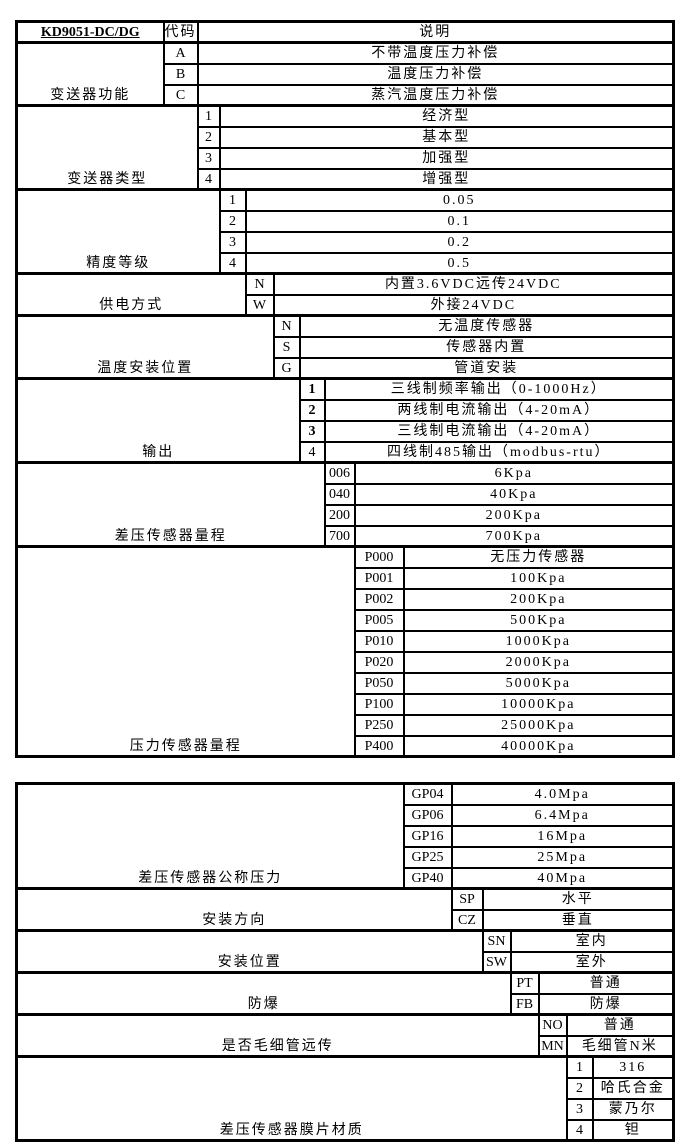 Image resolution: width=688 pixels, height=1143 pixels. Describe the element at coordinates (346, 578) in the screenshot. I see `table-row: P001 100Kpa` at that location.